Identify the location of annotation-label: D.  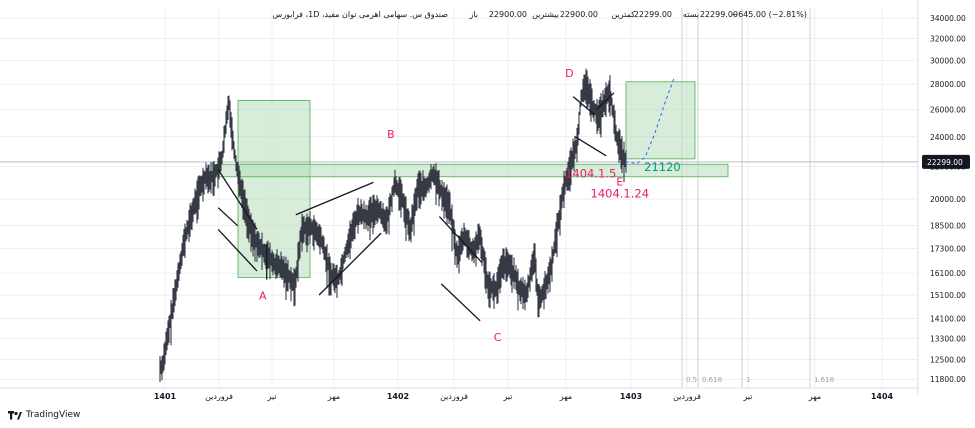
(569, 73).